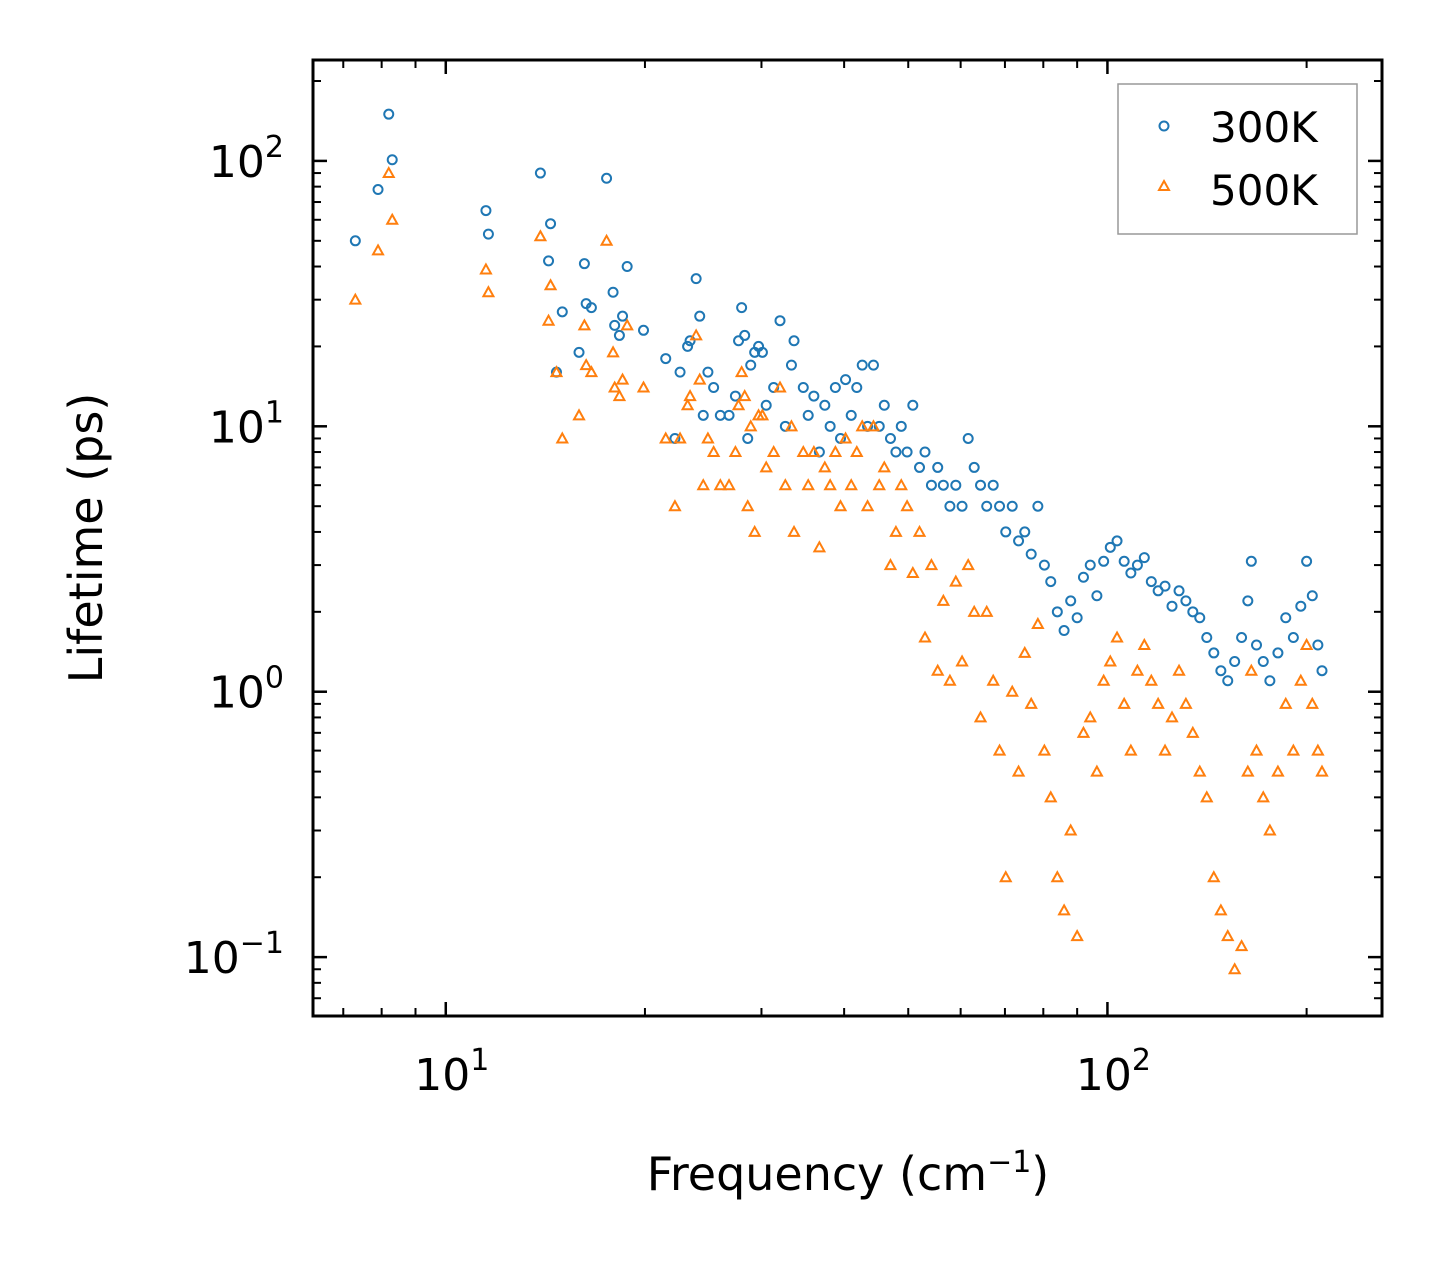 The width and height of the screenshot is (1442, 1265). What do you see at coordinates (234, 955) in the screenshot?
I see `y-tick-label-0: 10−1` at bounding box center [234, 955].